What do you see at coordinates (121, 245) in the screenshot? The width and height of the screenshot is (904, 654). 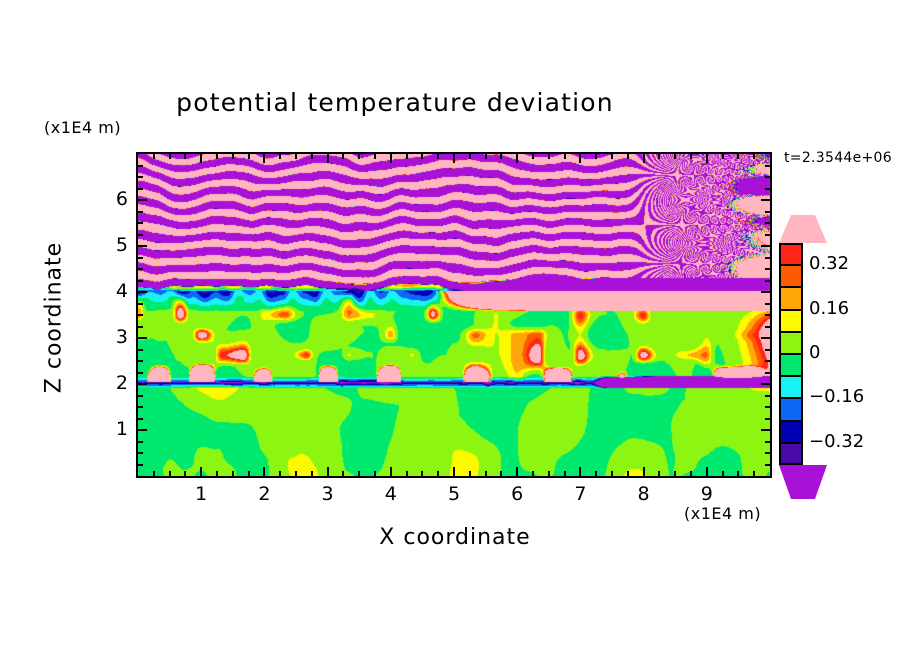 I see `y-tick-label: 5` at bounding box center [121, 245].